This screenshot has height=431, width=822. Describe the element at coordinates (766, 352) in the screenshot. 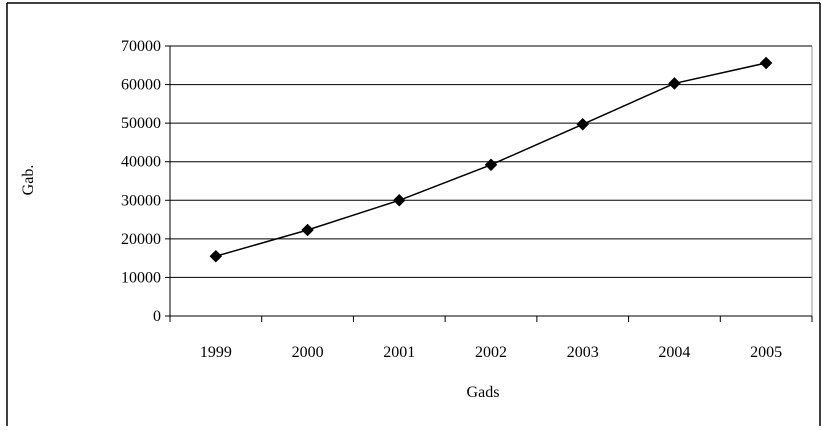

I see `x-tick-label: 2005` at that location.